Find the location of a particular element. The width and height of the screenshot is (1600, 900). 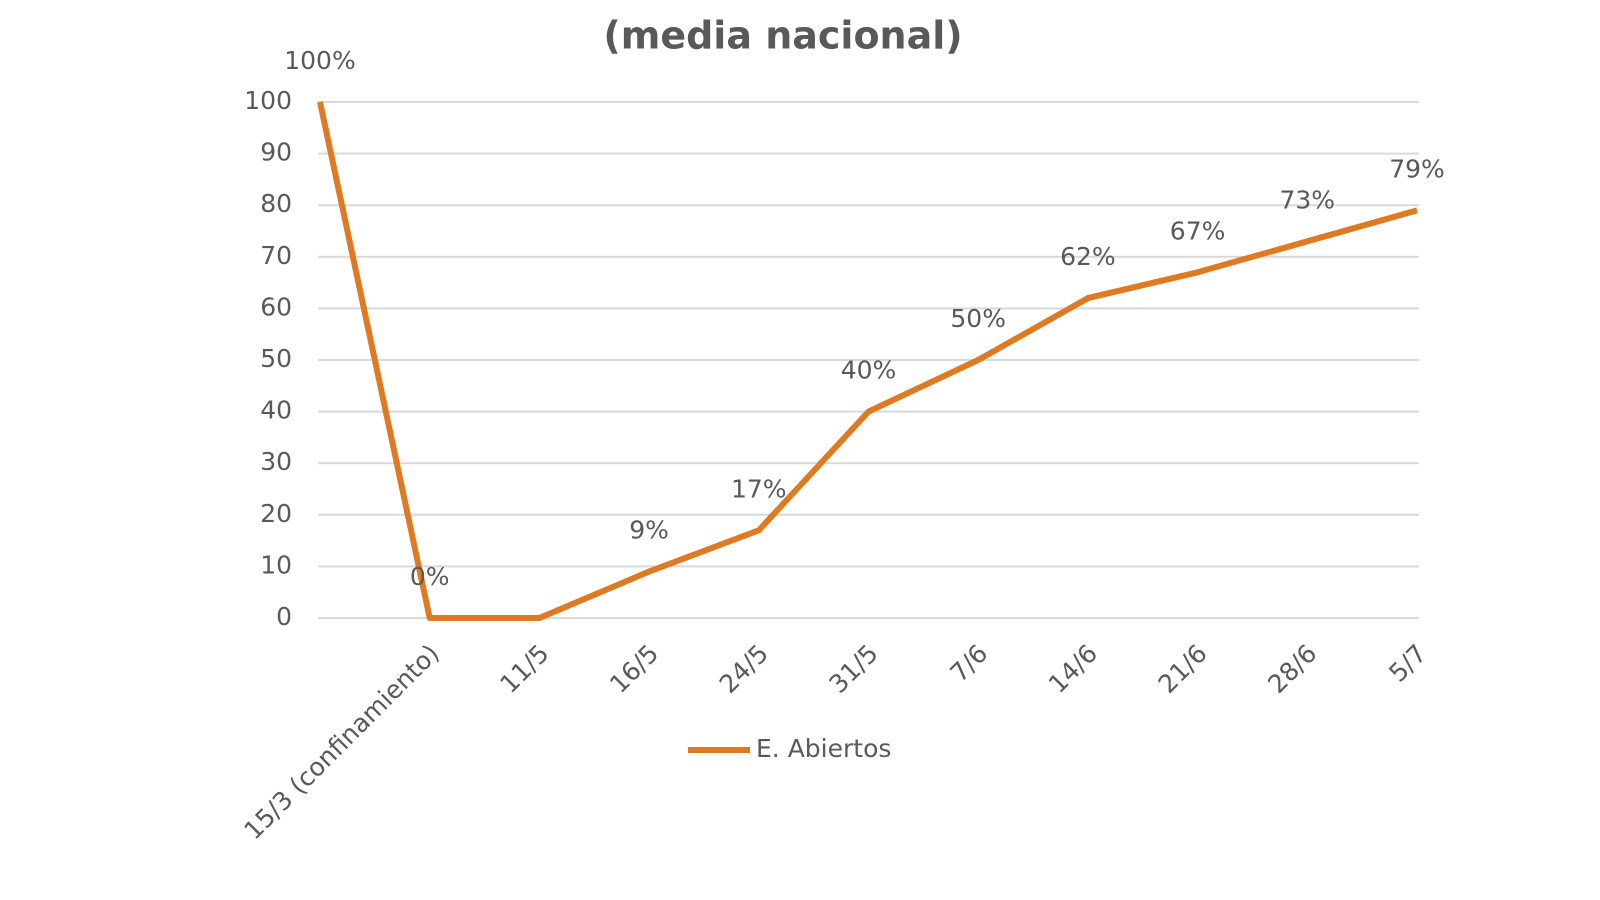

x-tick-label: 5/7 is located at coordinates (1407, 663).